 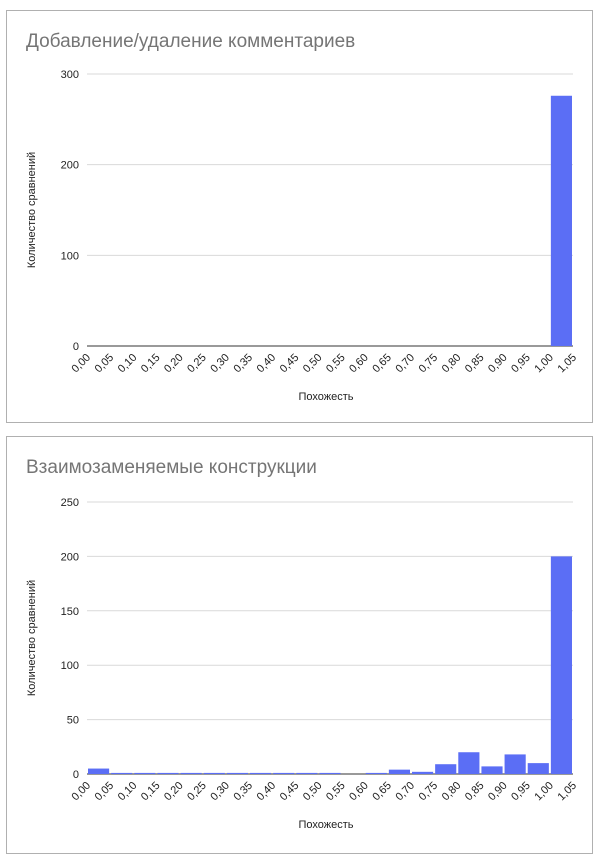 What do you see at coordinates (70, 612) in the screenshot?
I see `y-tick-label: 150` at bounding box center [70, 612].